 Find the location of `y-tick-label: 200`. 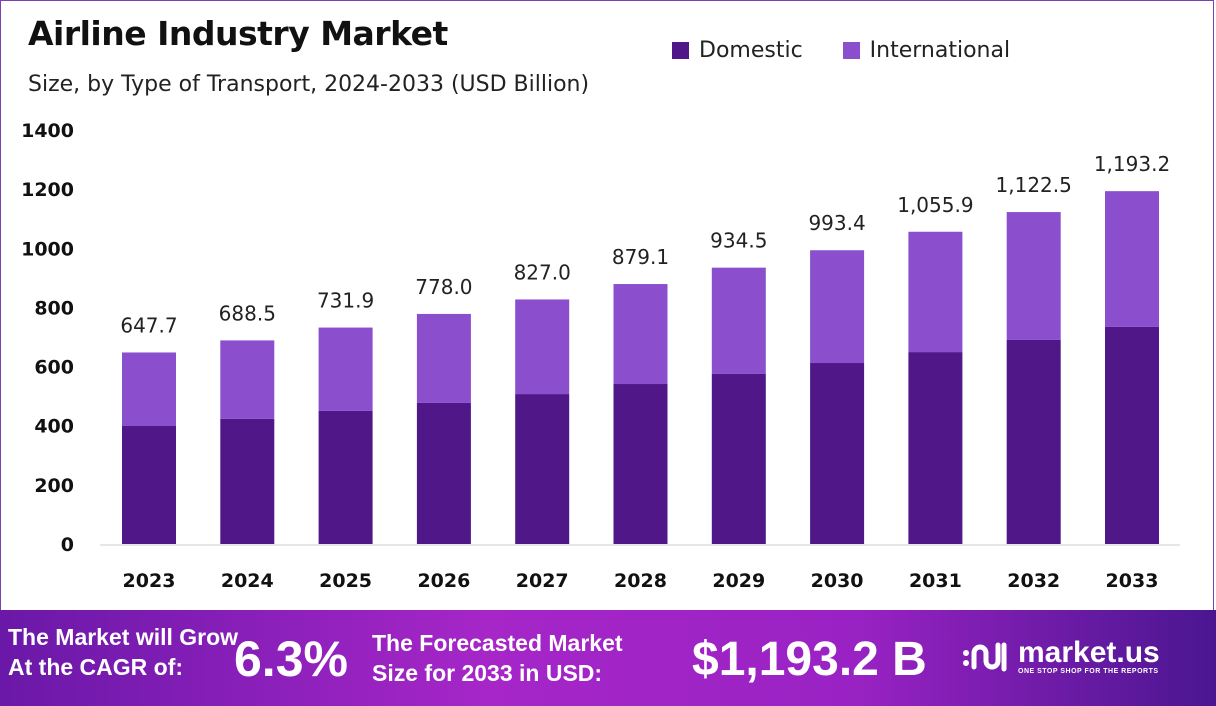

y-tick-label: 200 is located at coordinates (54, 486).